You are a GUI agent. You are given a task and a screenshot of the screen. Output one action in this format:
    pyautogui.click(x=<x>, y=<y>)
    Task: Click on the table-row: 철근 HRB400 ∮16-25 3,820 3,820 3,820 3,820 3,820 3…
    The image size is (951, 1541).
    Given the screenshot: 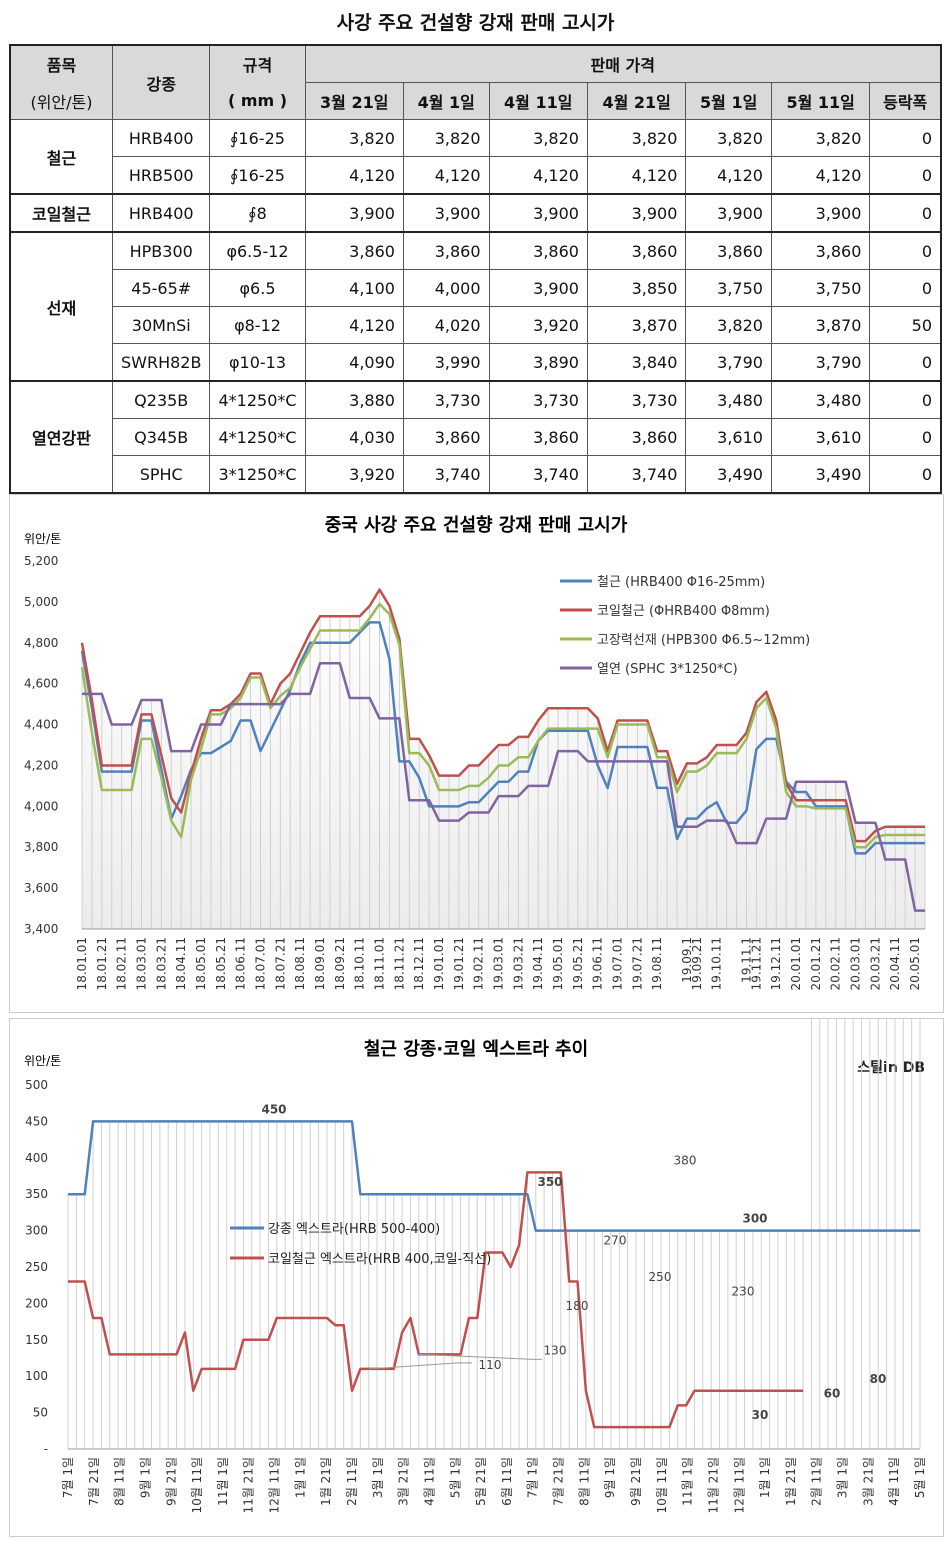 What is the action you would take?
    pyautogui.click(x=475, y=157)
    